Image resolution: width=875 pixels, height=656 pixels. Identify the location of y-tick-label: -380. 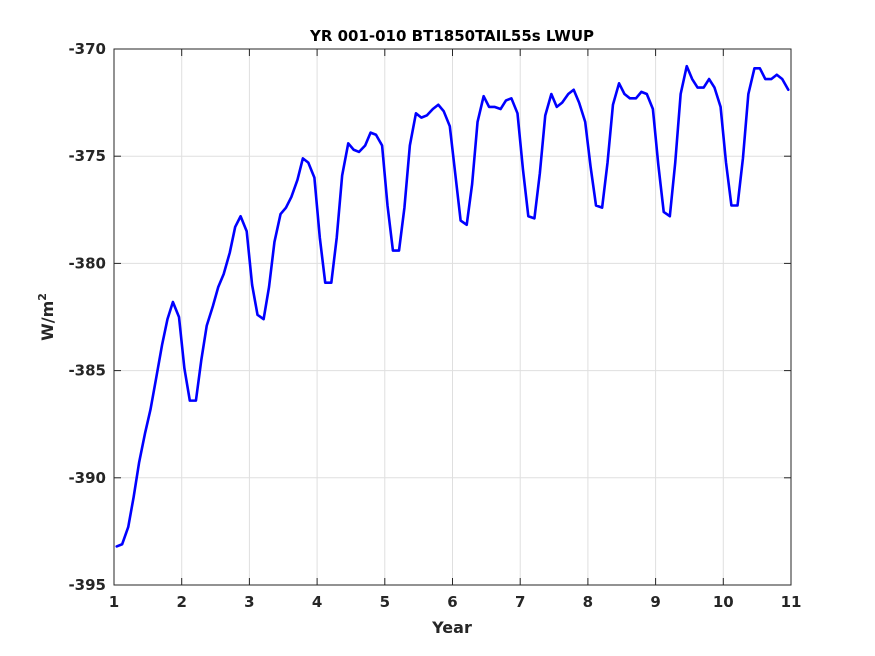
(87, 263).